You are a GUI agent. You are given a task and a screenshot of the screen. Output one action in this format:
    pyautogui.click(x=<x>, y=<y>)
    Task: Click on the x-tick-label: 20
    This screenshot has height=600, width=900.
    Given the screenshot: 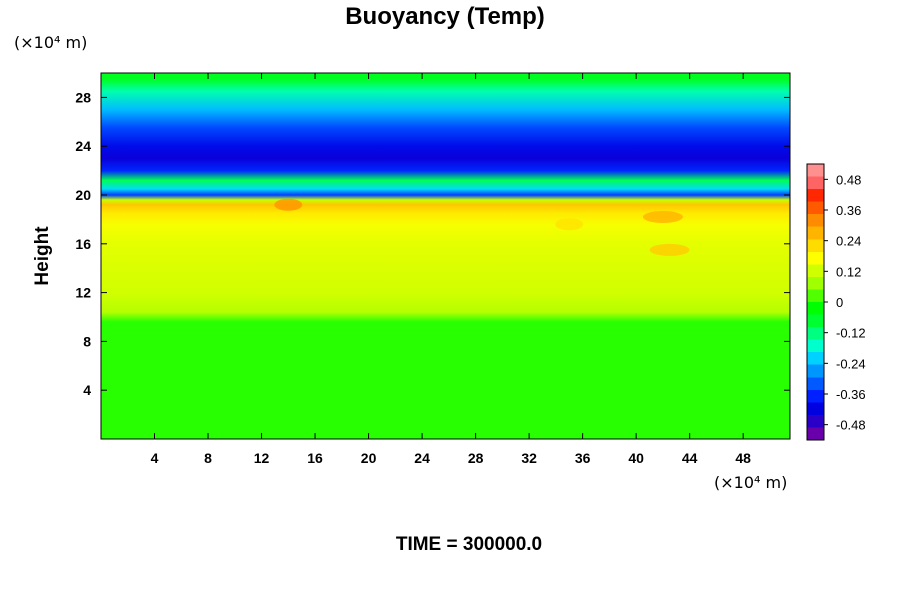 What is the action you would take?
    pyautogui.click(x=369, y=458)
    